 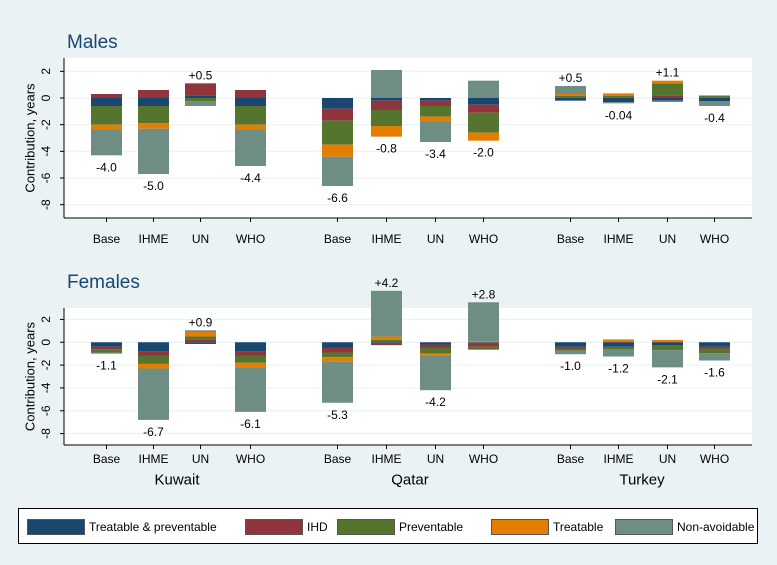 I want to click on country-label: Qatar, so click(x=410, y=480).